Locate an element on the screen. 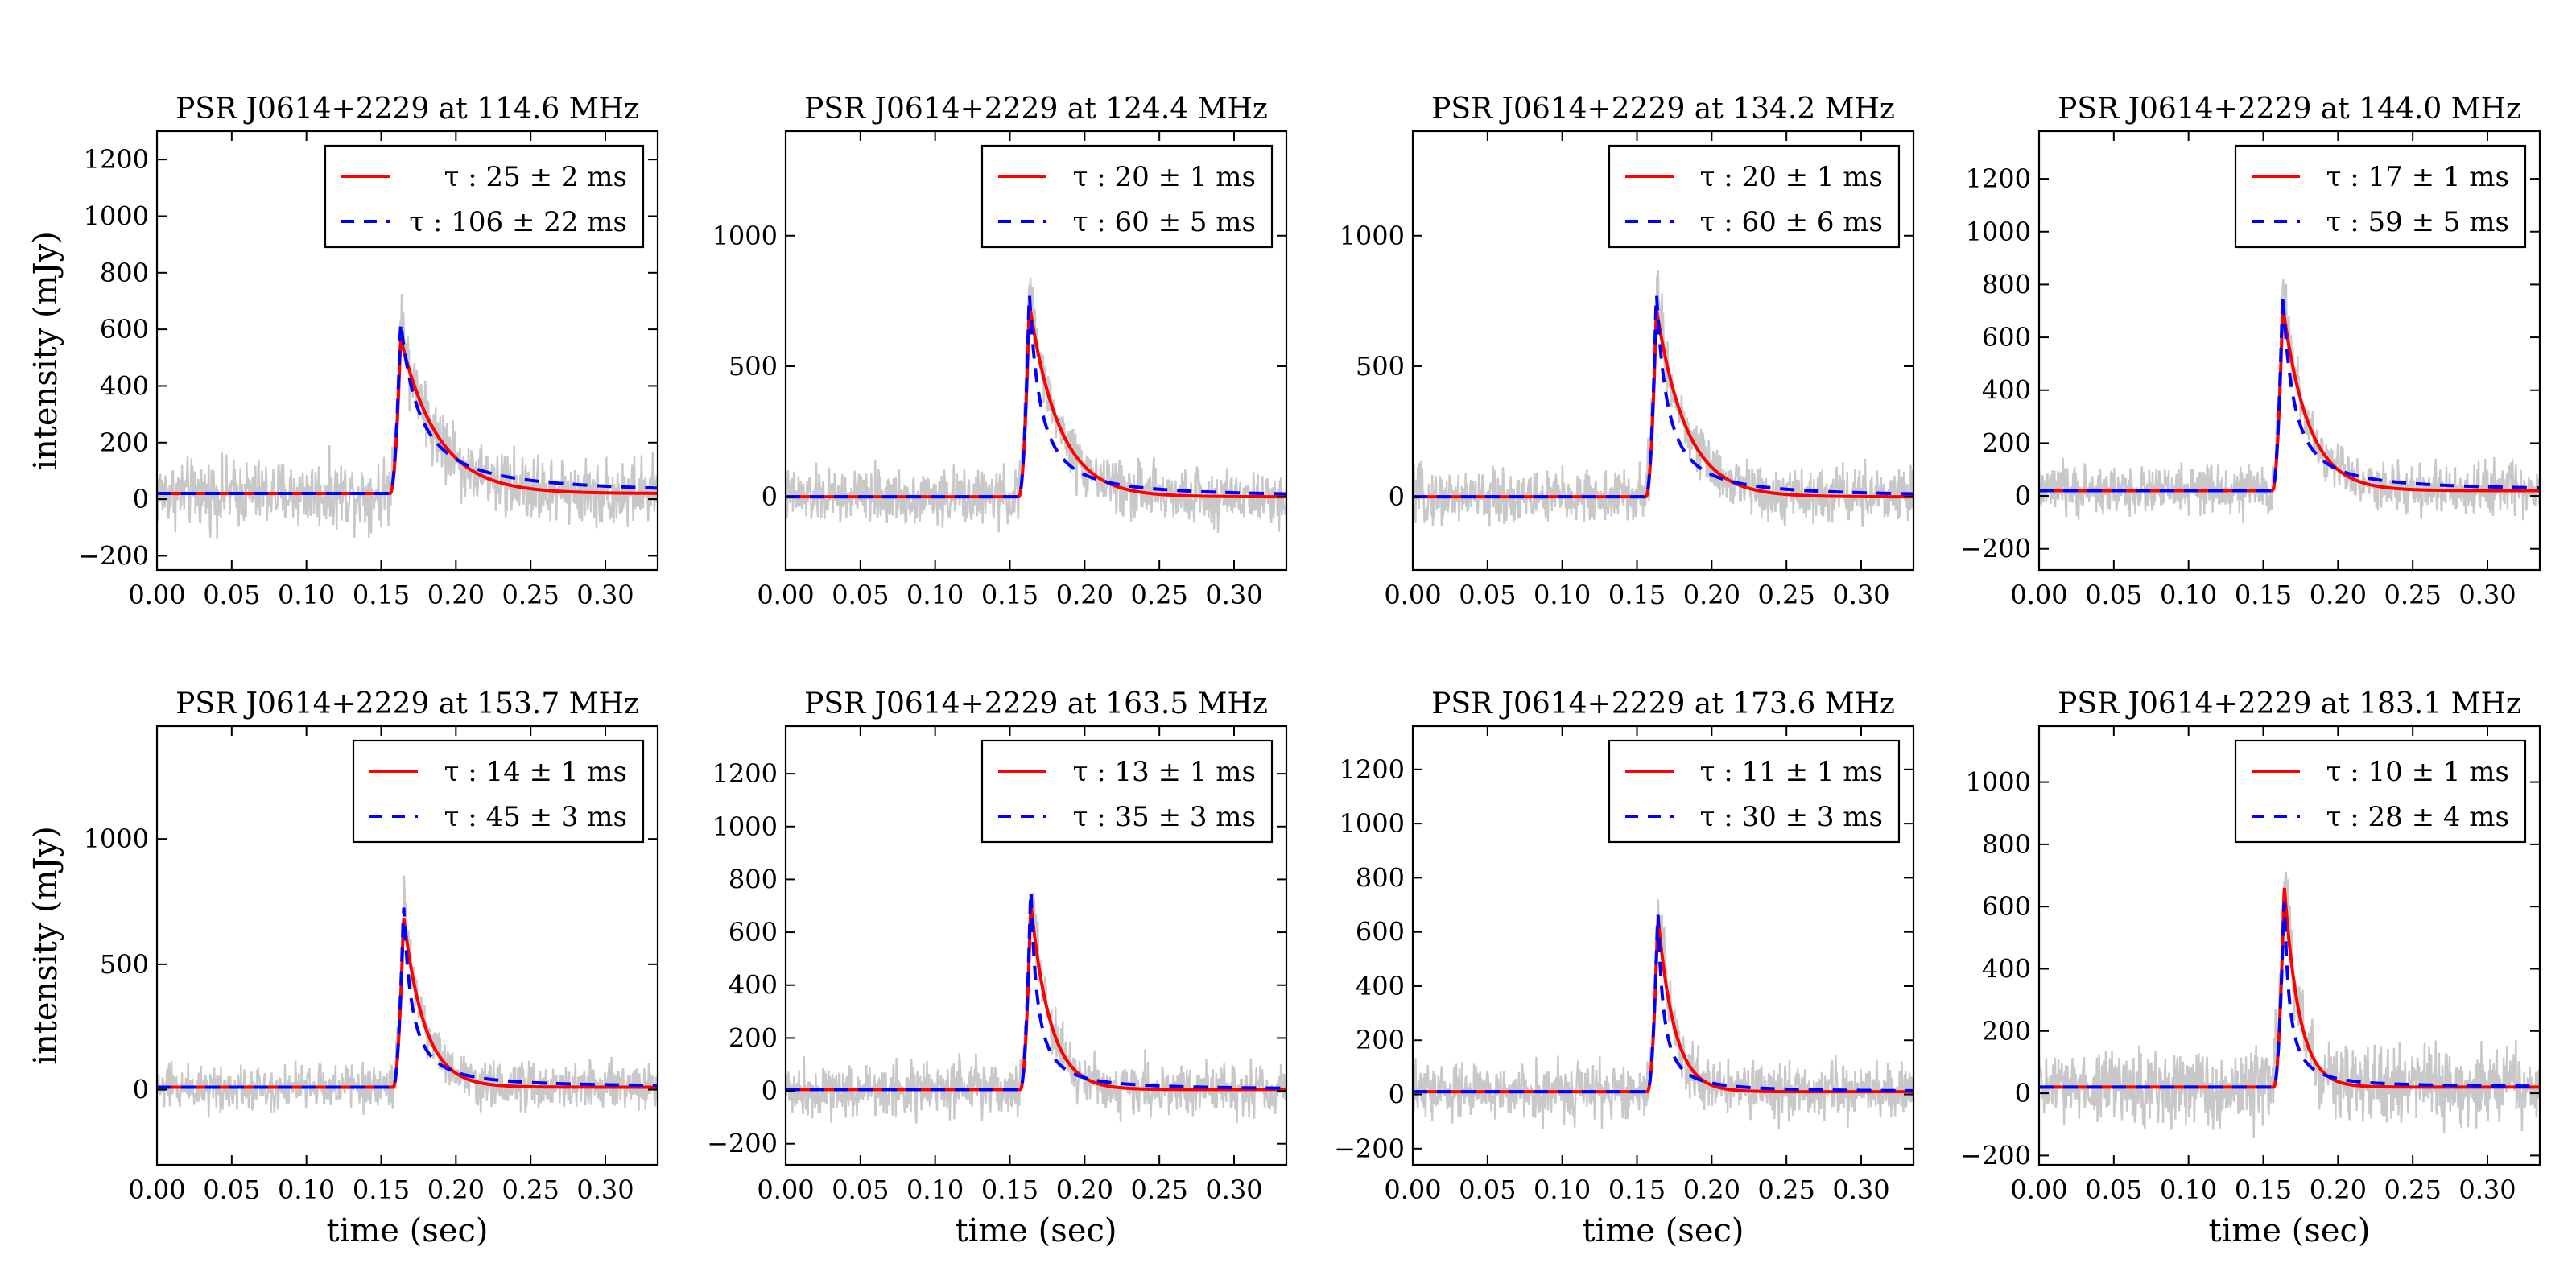  panel-title: PSR J0614+2229 at 173.6 MHz is located at coordinates (1663, 703).